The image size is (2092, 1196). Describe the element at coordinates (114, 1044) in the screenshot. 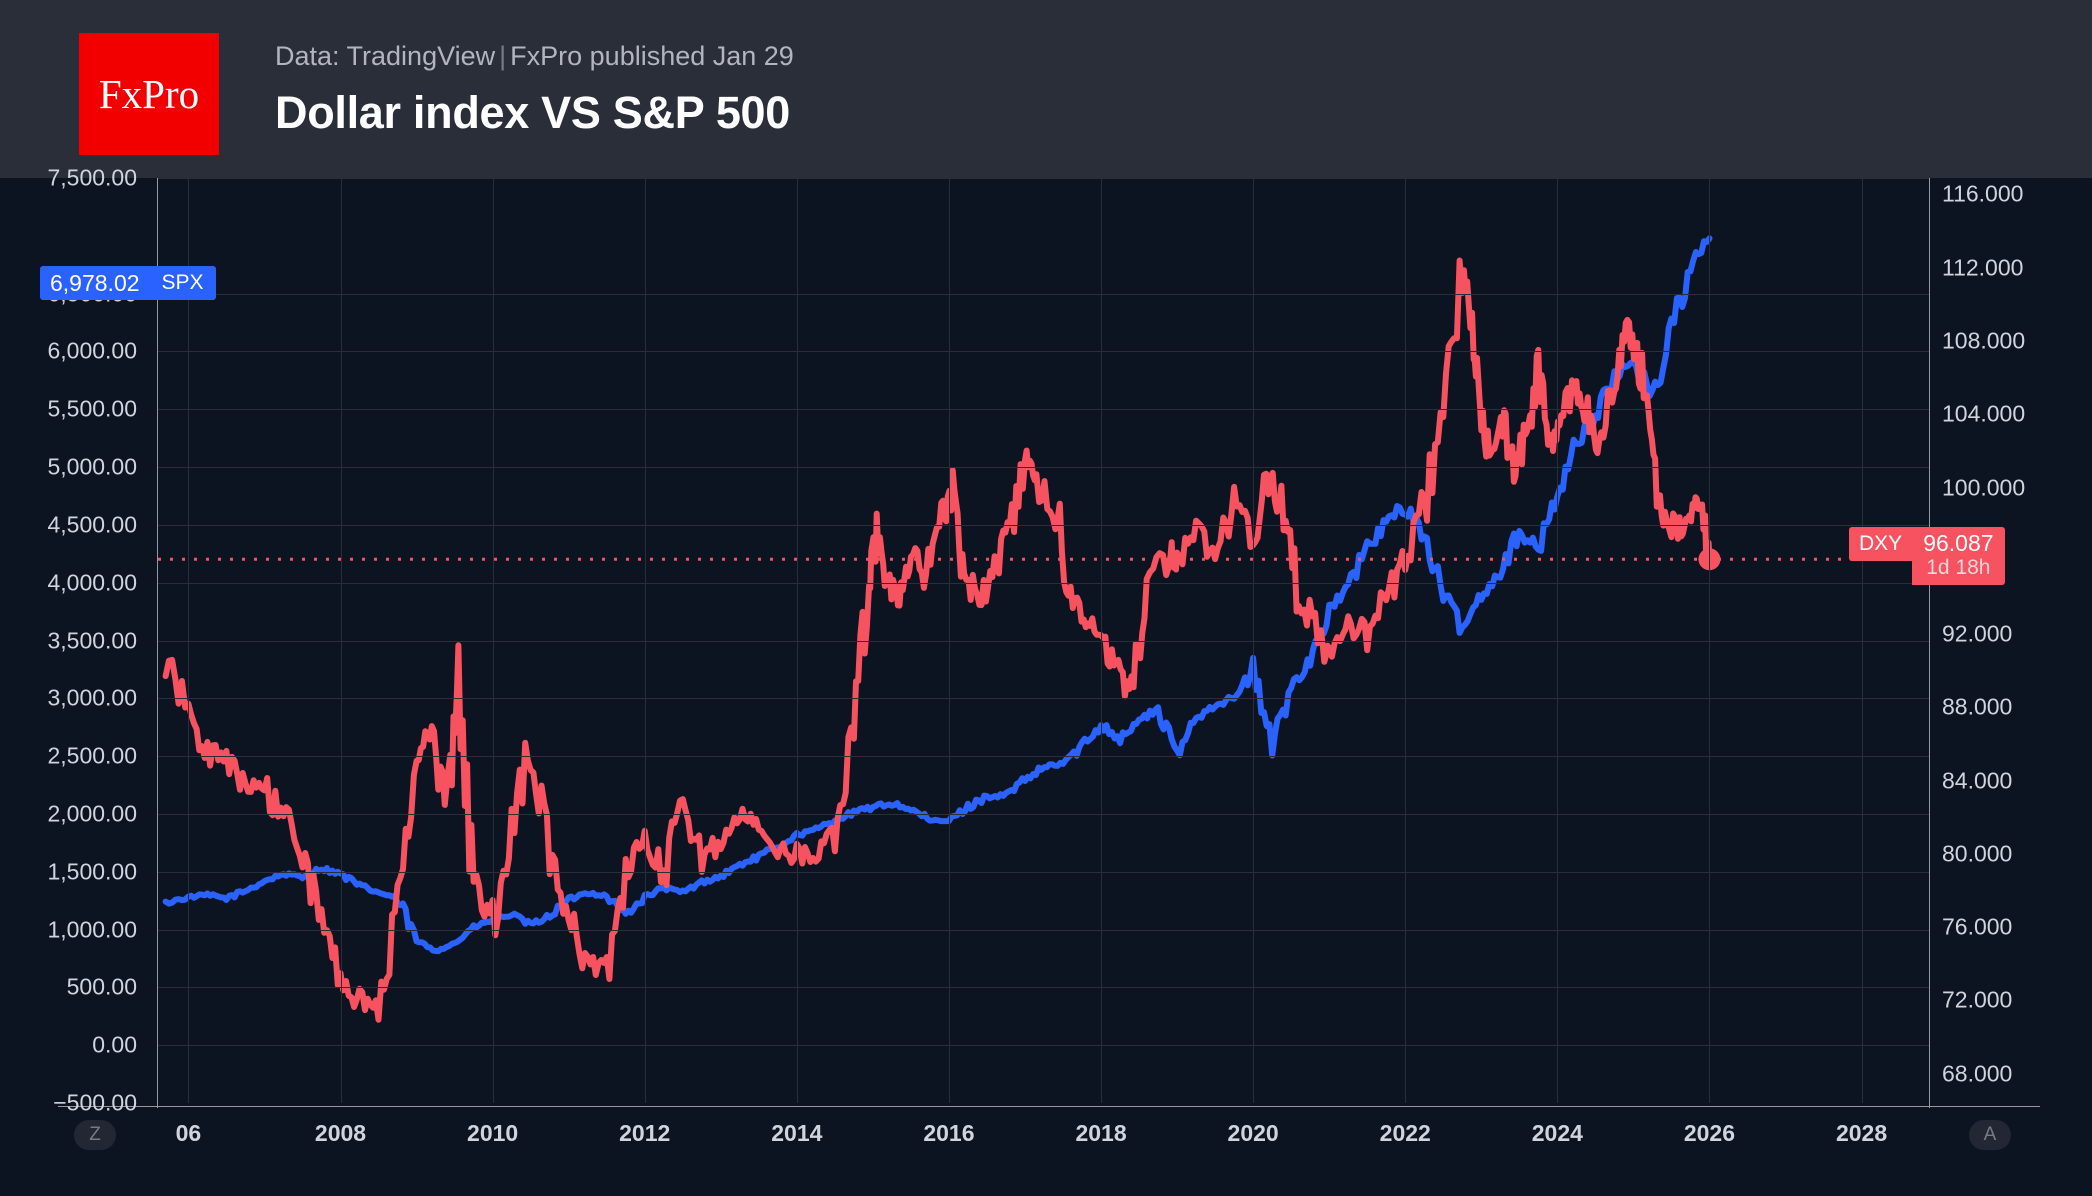

I see `left-axis-tick-label: 0.00` at that location.